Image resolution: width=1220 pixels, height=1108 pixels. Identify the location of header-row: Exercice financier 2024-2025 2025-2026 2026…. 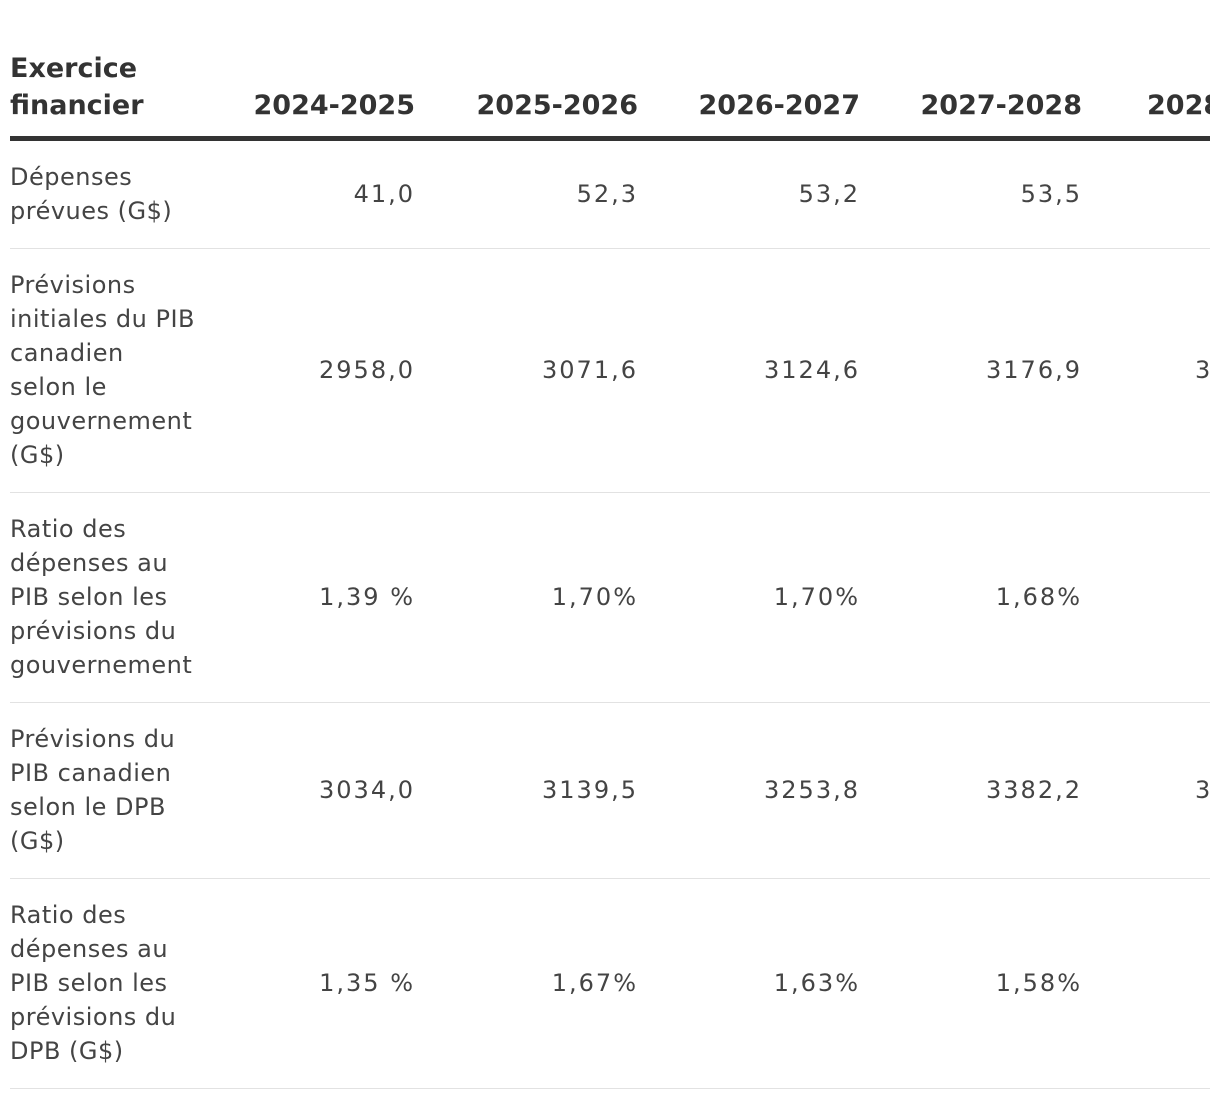
(610, 95).